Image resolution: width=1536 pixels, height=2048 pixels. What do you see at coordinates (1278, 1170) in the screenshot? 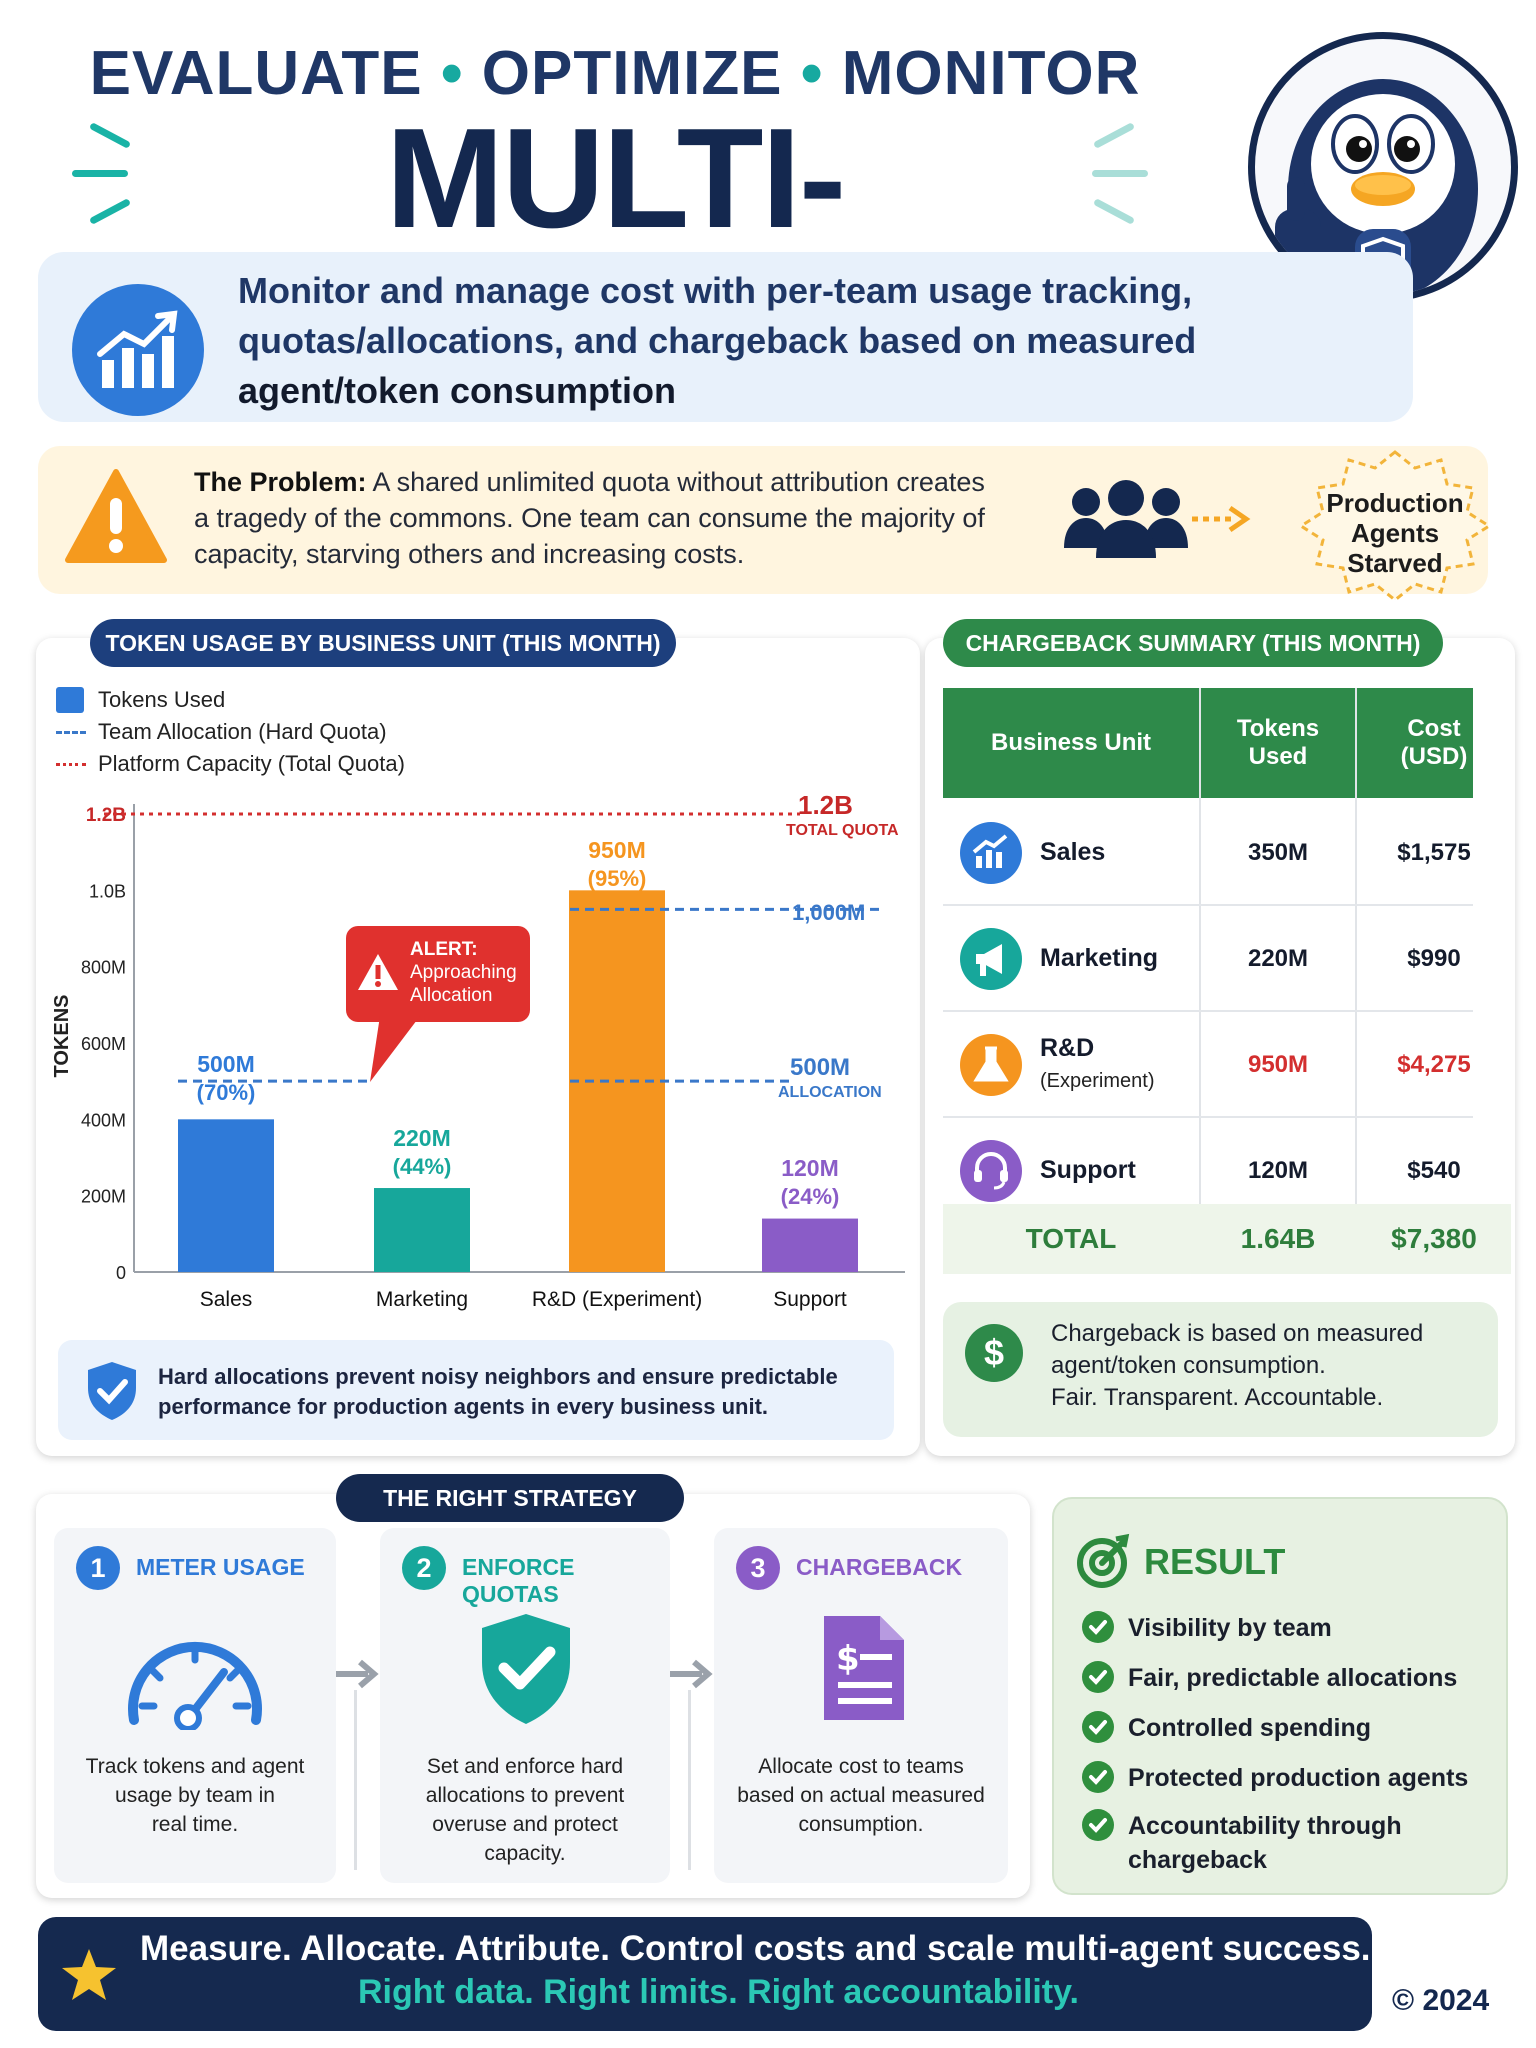
I see `cell-tokens: 120M` at bounding box center [1278, 1170].